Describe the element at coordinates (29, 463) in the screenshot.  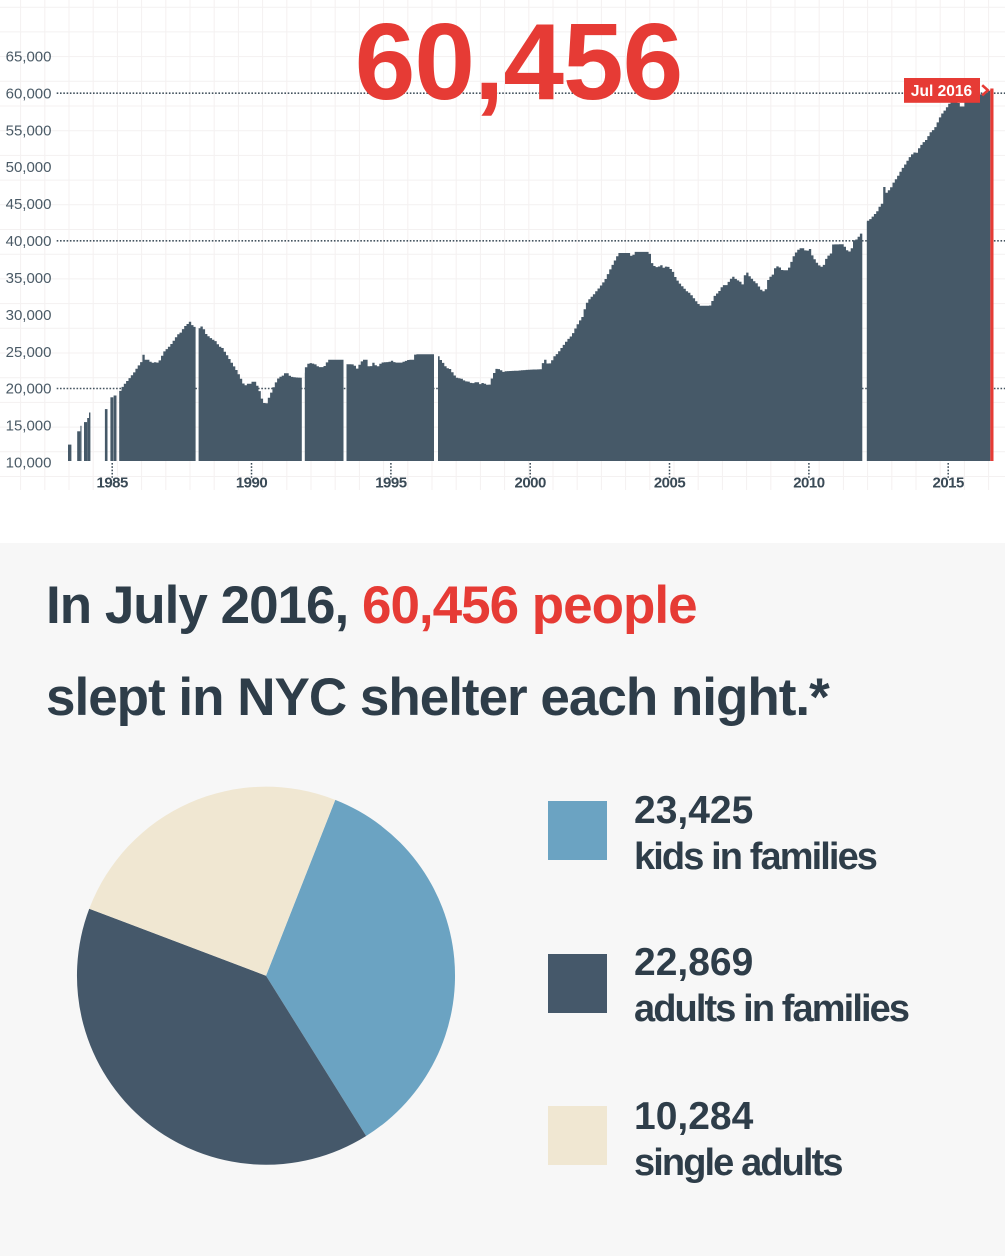
I see `svg-text: 10,000` at that location.